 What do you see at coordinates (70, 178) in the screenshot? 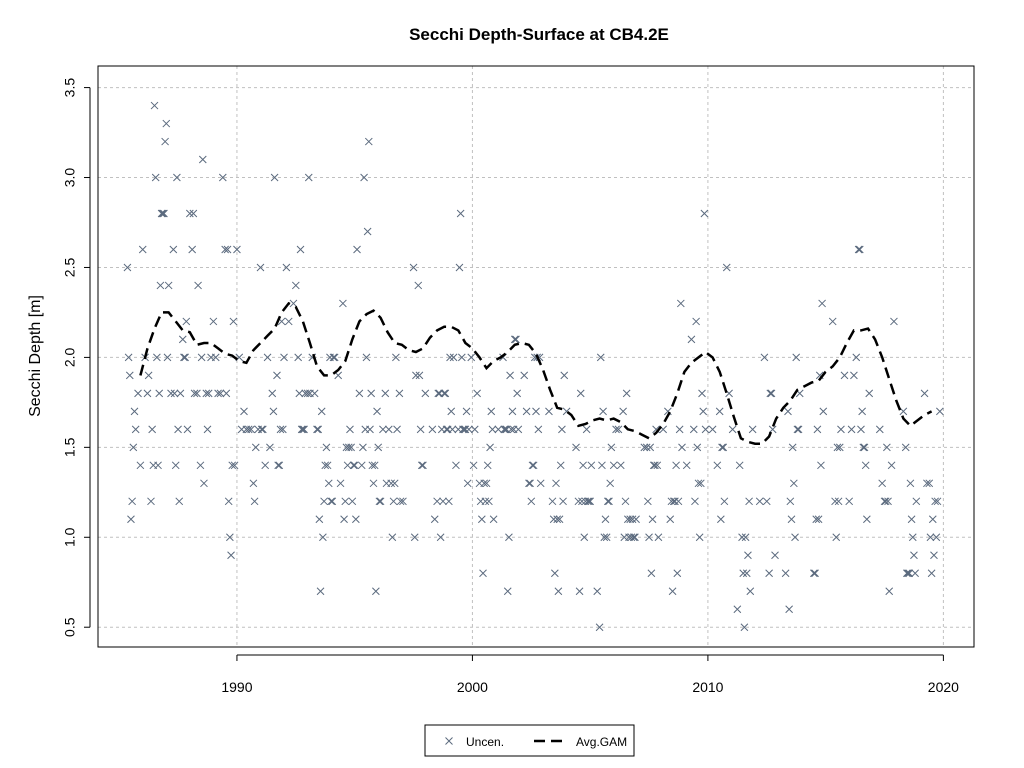
I see `y-tick-label: 3.0` at bounding box center [70, 178].